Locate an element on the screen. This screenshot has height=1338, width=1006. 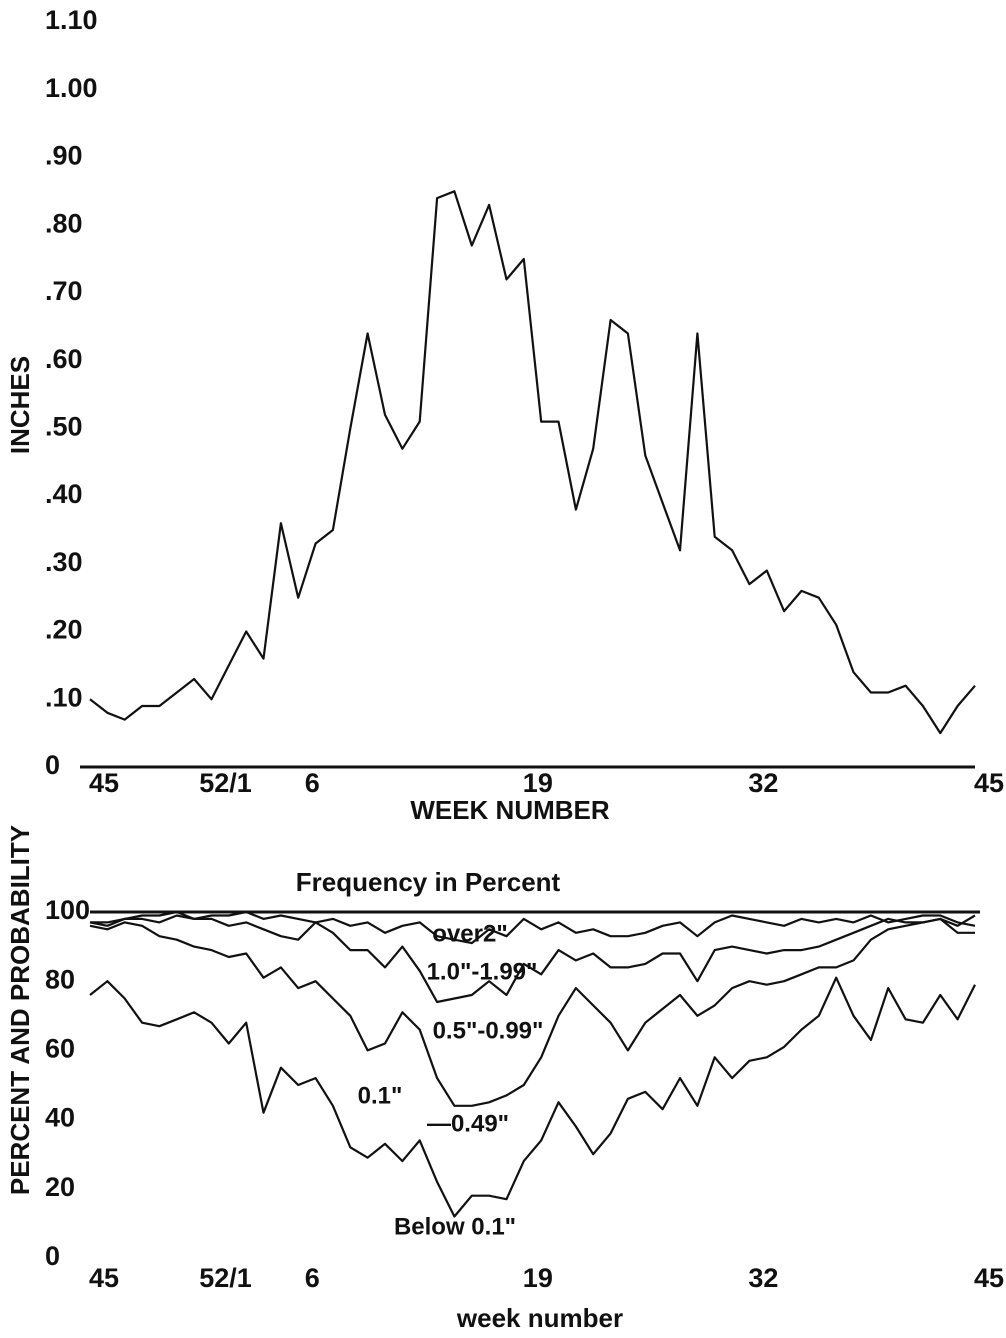
y-tick-label: 1.10 is located at coordinates (71, 20).